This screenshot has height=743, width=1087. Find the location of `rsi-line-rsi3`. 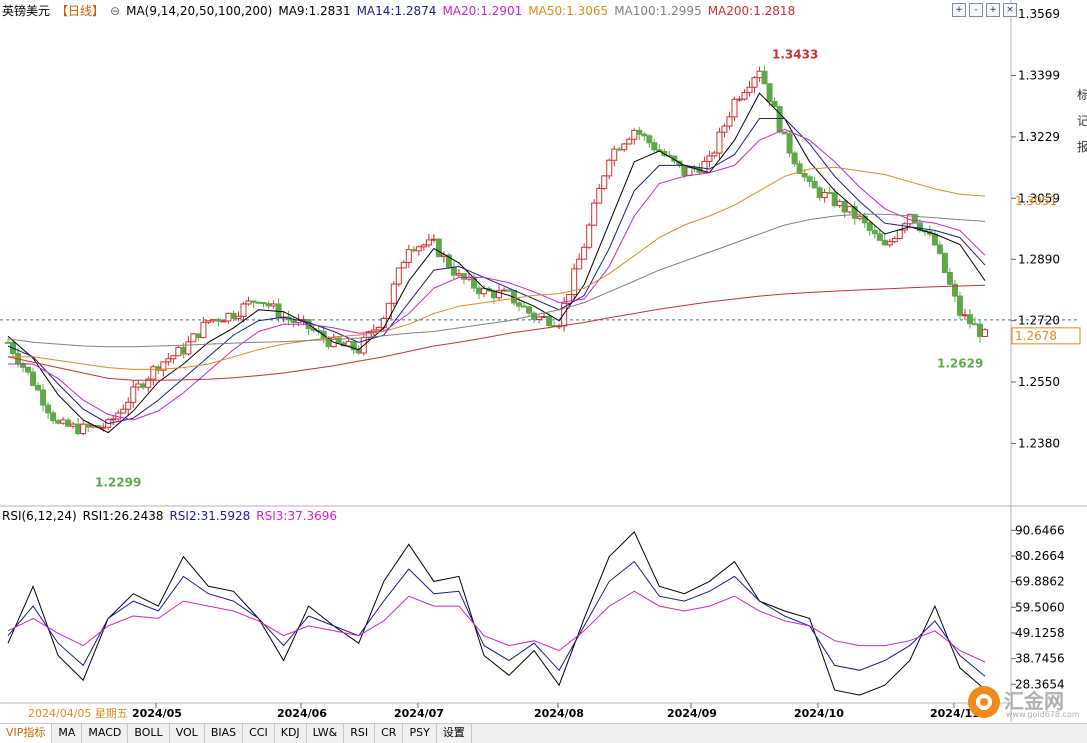

rsi-line-rsi3 is located at coordinates (496, 626).